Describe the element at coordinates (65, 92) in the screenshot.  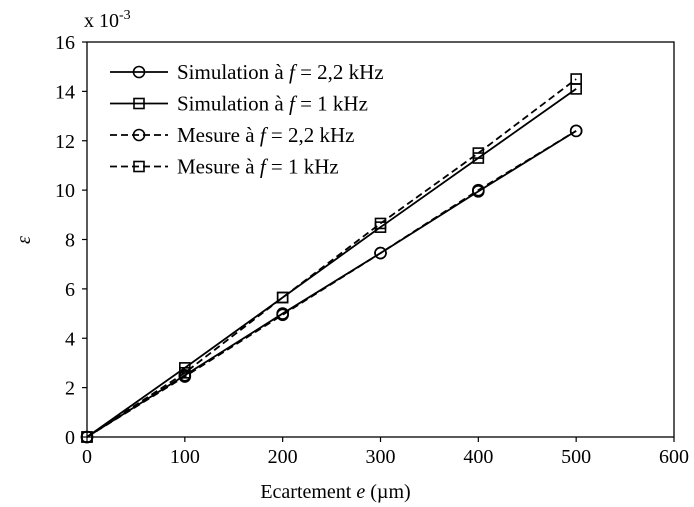
I see `y-tick-label: 14` at that location.